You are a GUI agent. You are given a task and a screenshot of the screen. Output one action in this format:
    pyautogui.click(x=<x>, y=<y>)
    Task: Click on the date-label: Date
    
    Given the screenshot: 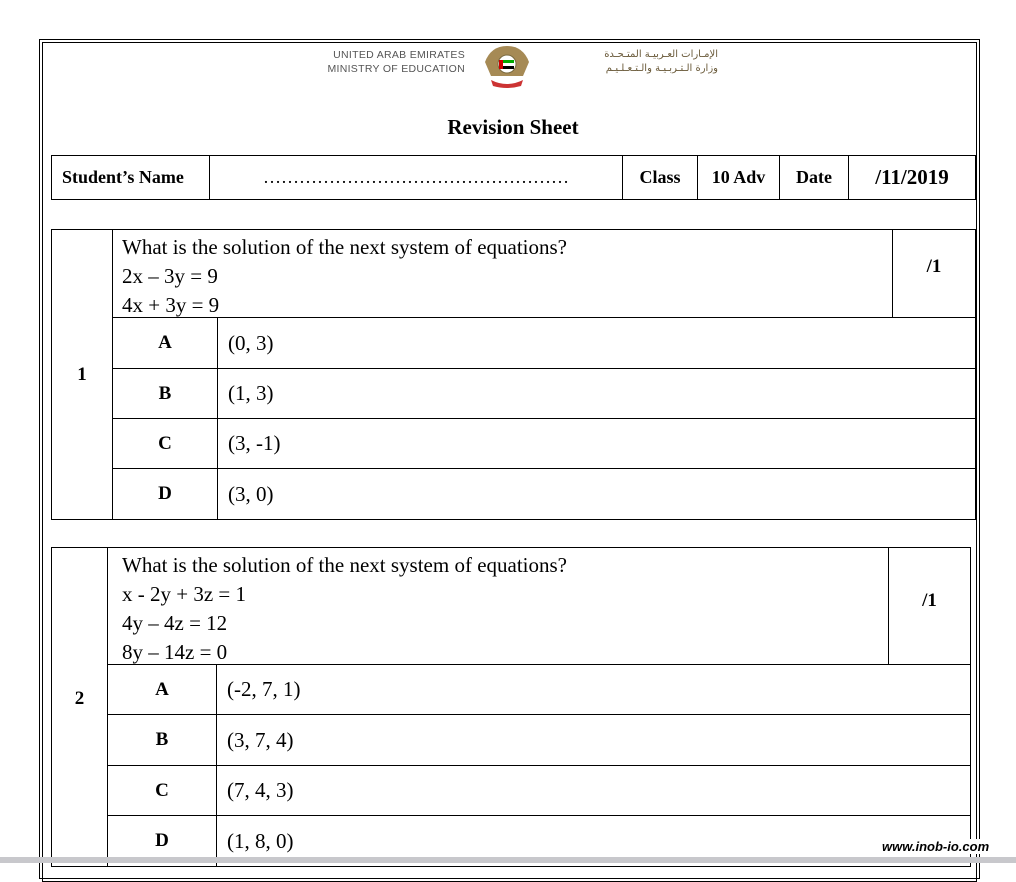 What is the action you would take?
    pyautogui.click(x=814, y=177)
    